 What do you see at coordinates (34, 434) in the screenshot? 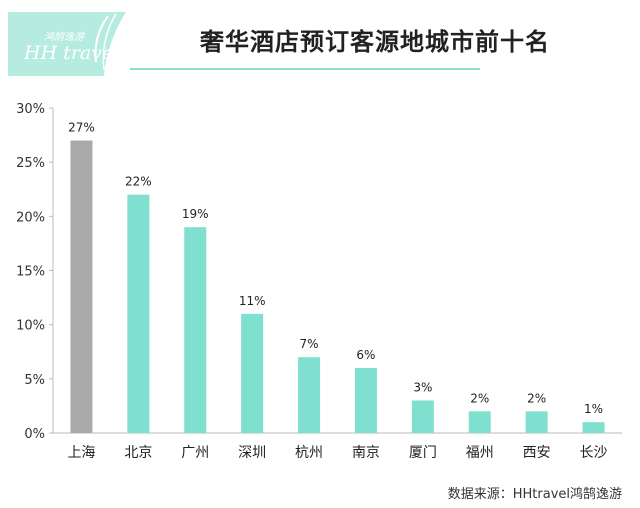
I see `y-tick-label: 0%` at bounding box center [34, 434].